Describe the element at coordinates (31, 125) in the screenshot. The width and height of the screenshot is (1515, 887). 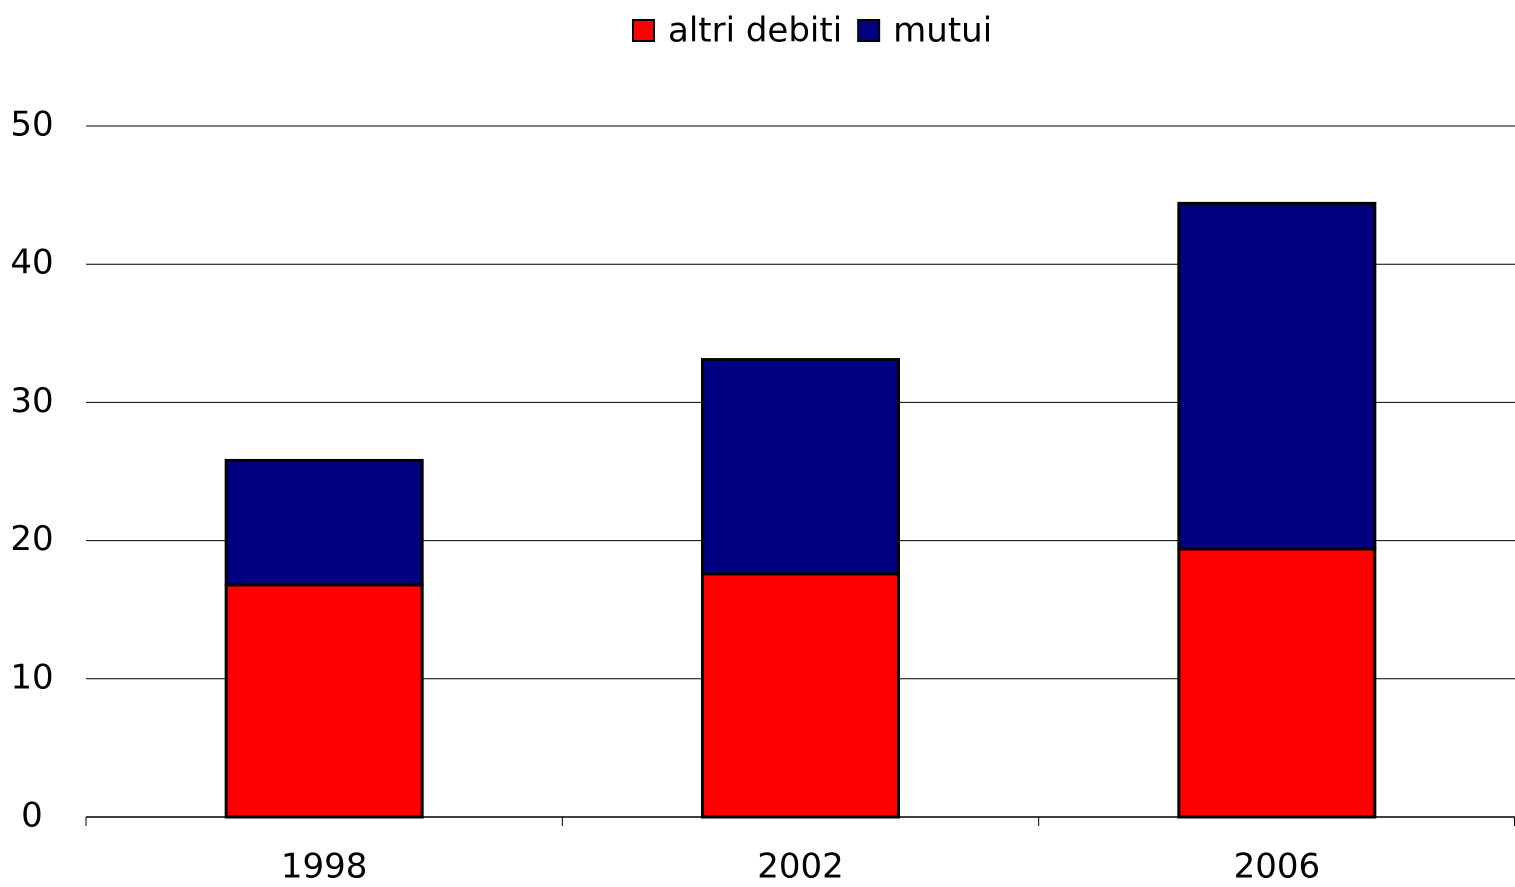
I see `y-tick-label: 50` at that location.